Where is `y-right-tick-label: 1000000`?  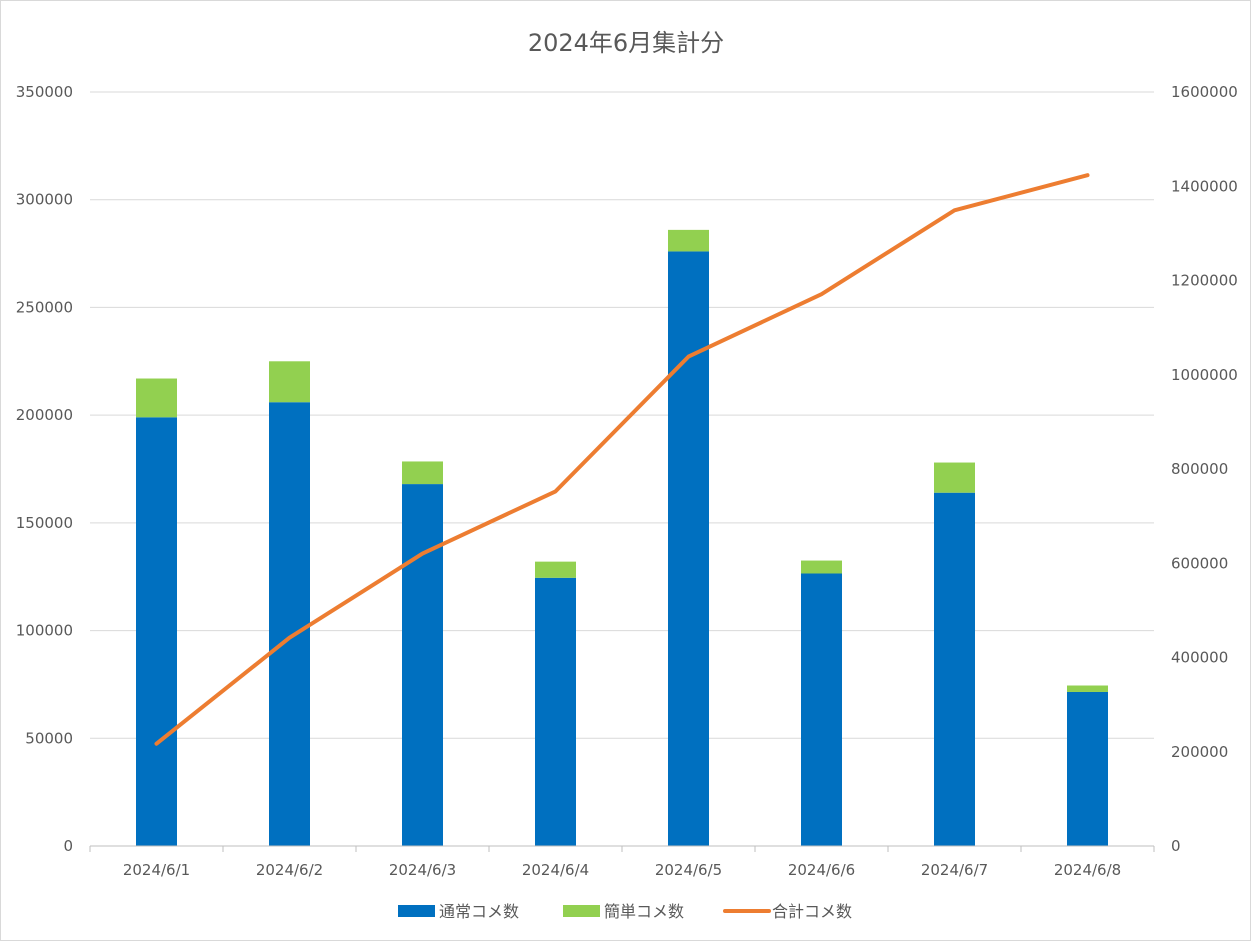
y-right-tick-label: 1000000 is located at coordinates (1204, 375).